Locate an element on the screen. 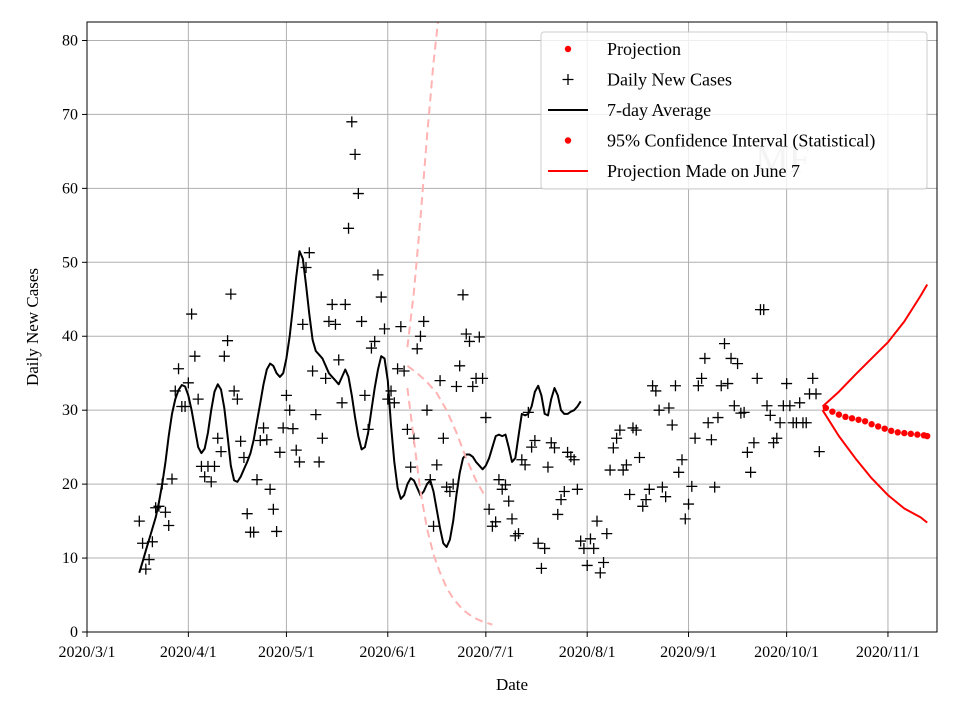 The image size is (960, 720). y-tick-label: 60 is located at coordinates (70, 188).